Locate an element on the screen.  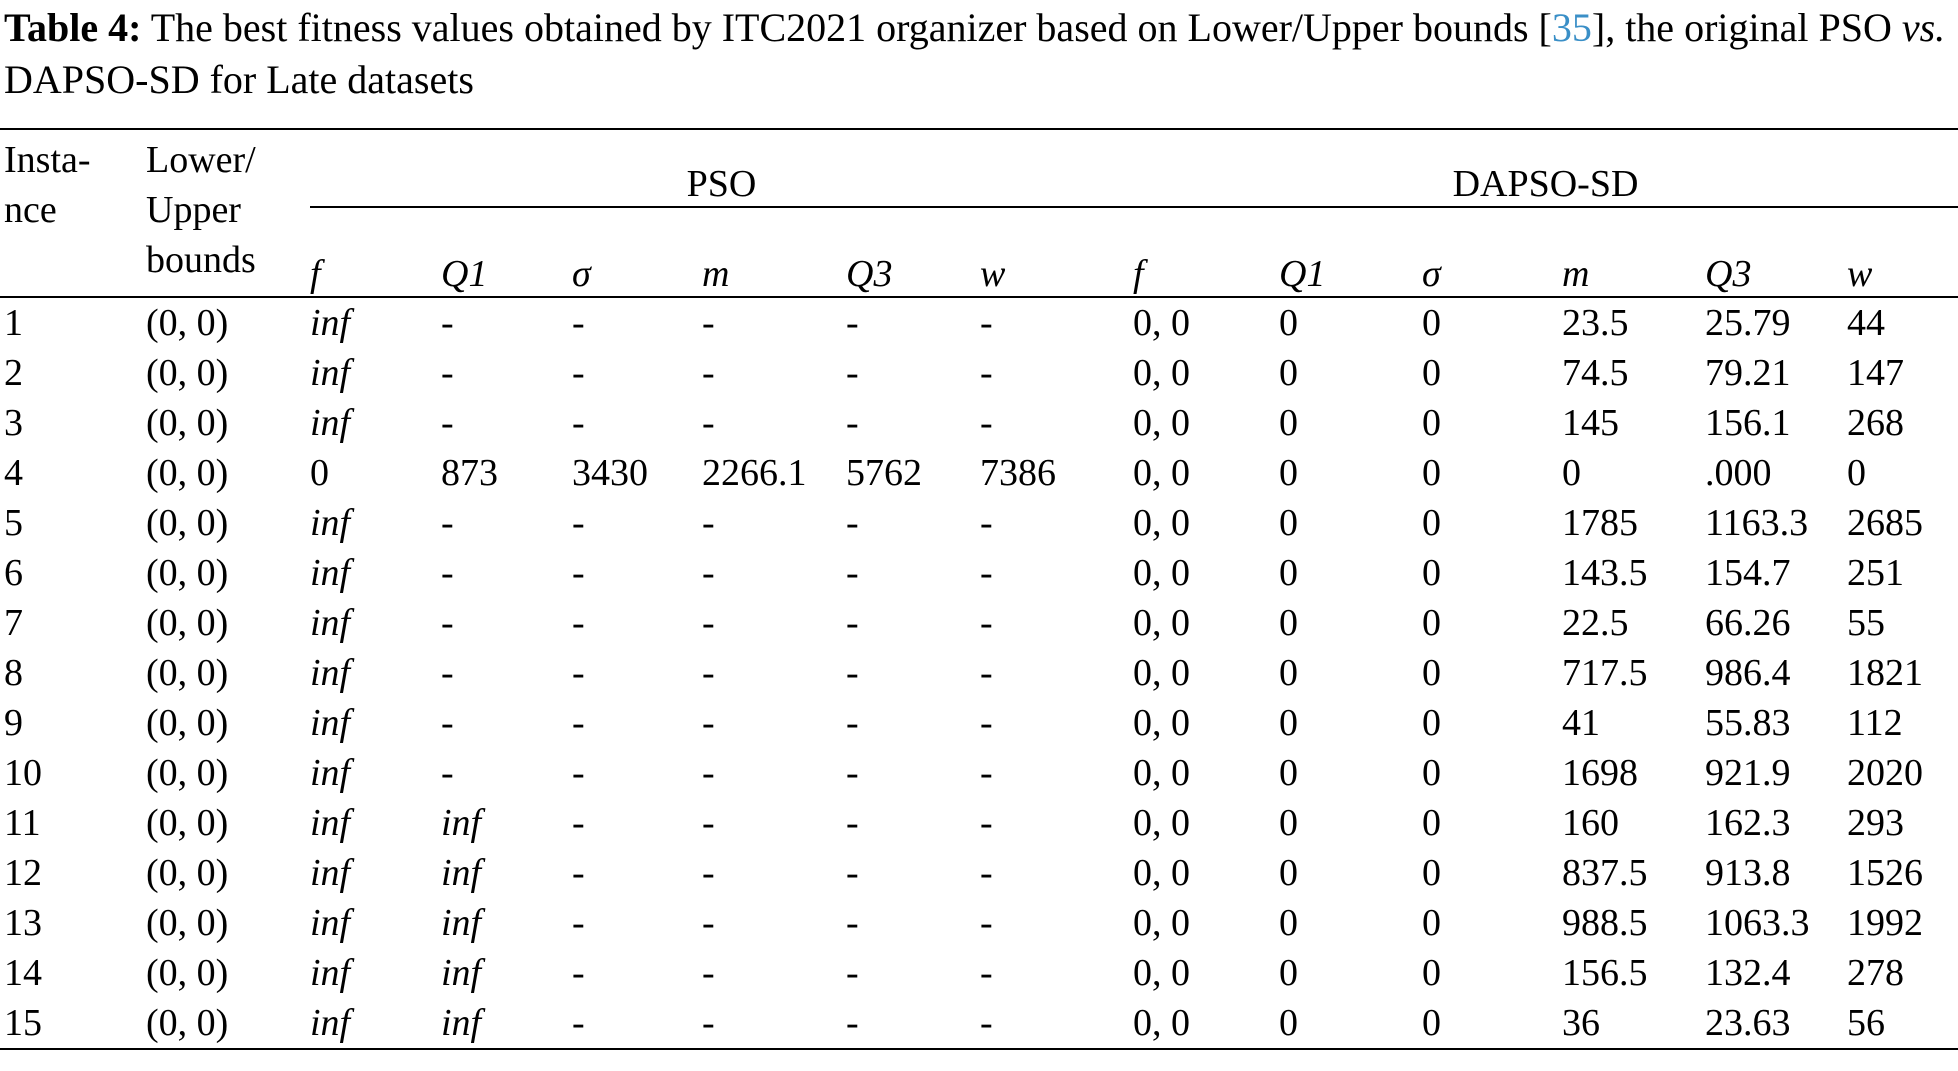
table-row: 12 (0, 0) inf inf - - - - 0, 0 0 0 837.5 913.8 1526 is located at coordinates (979, 873).